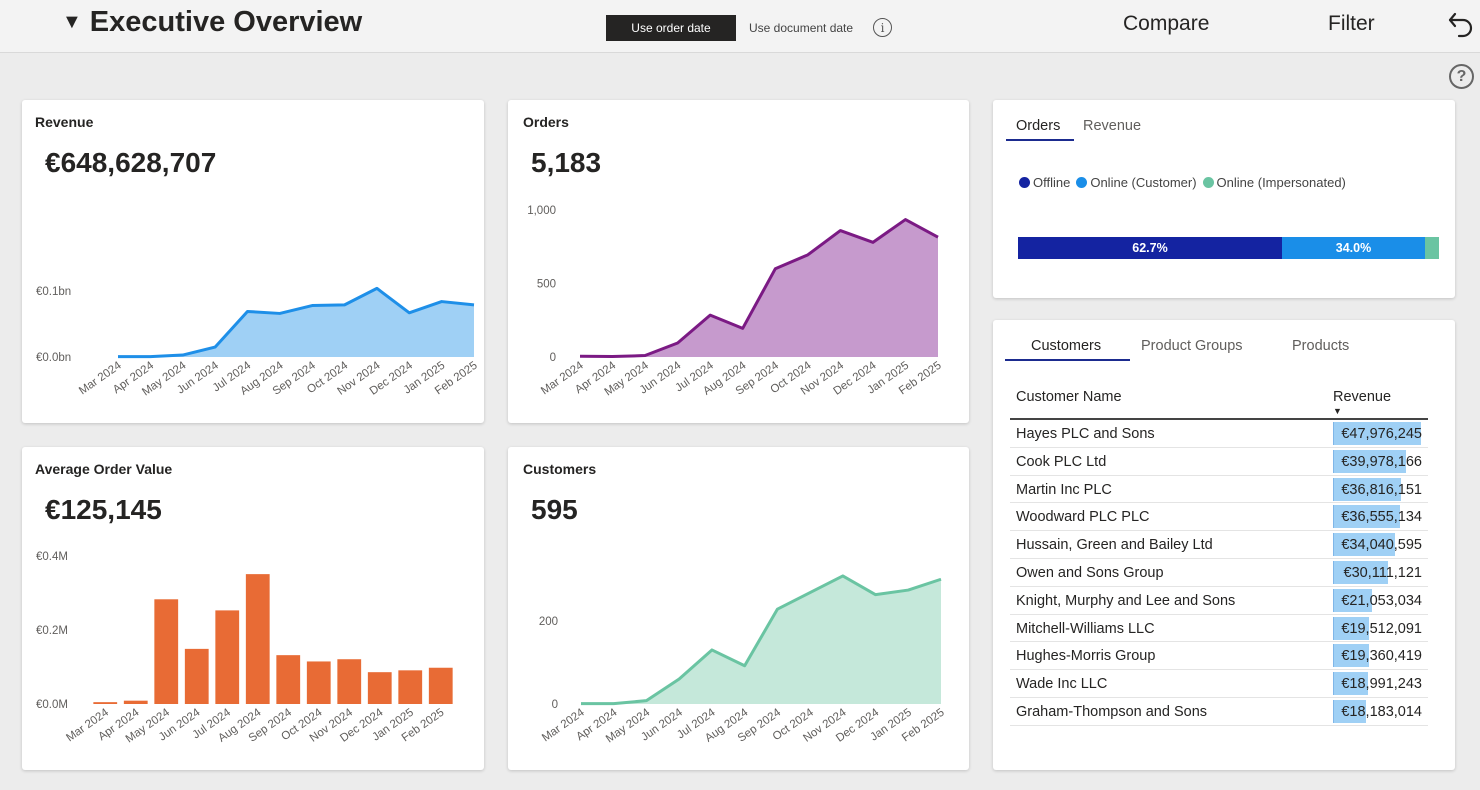  Describe the element at coordinates (1219, 402) in the screenshot. I see `table-header: Customer Name Revenue ▼` at that location.